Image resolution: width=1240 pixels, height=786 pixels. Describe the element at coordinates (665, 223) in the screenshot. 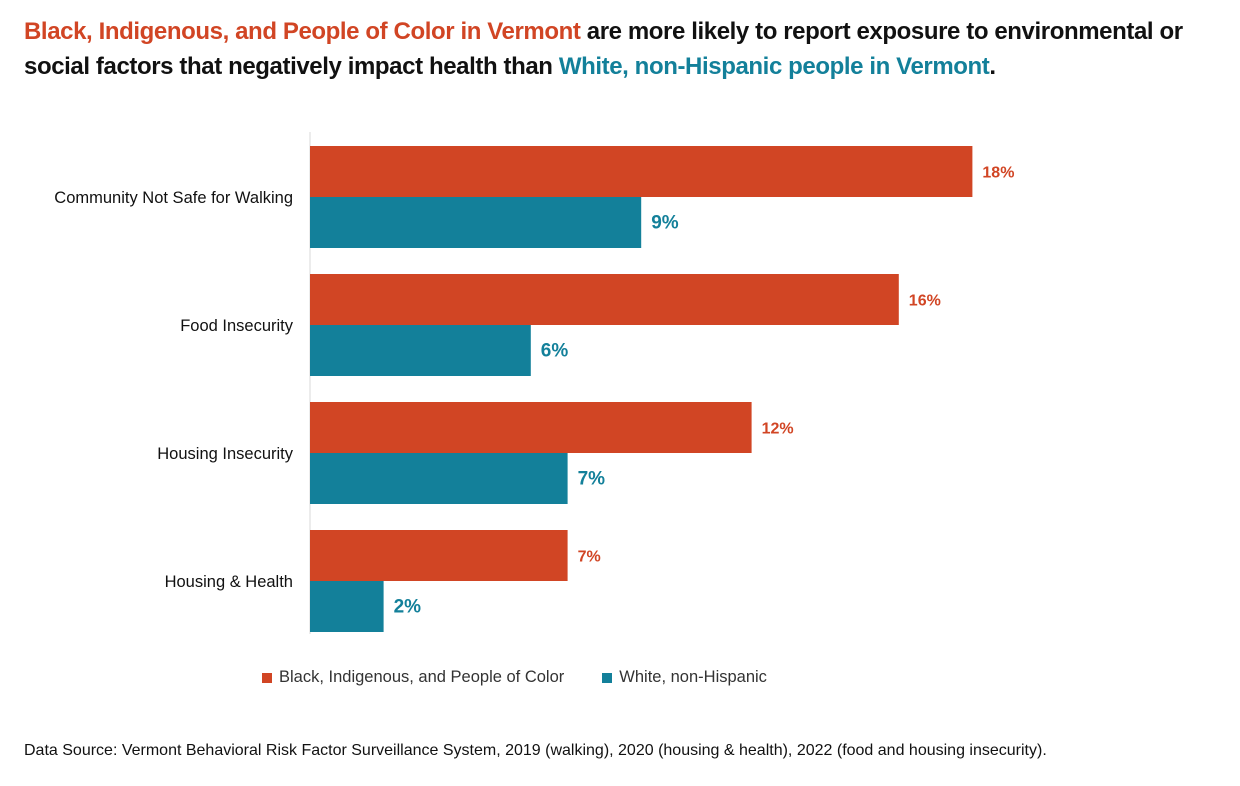

I see `value-label-white-community-not-safe-for-walking: 9%` at that location.